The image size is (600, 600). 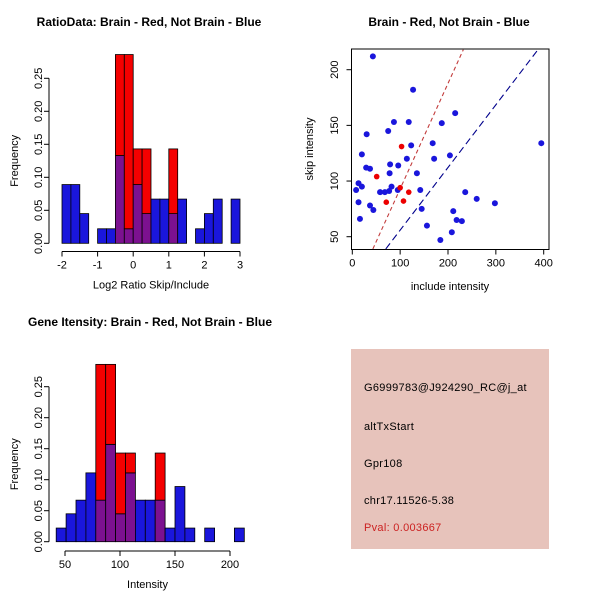 I want to click on y-axis-label: skip intensity, so click(x=310, y=148).